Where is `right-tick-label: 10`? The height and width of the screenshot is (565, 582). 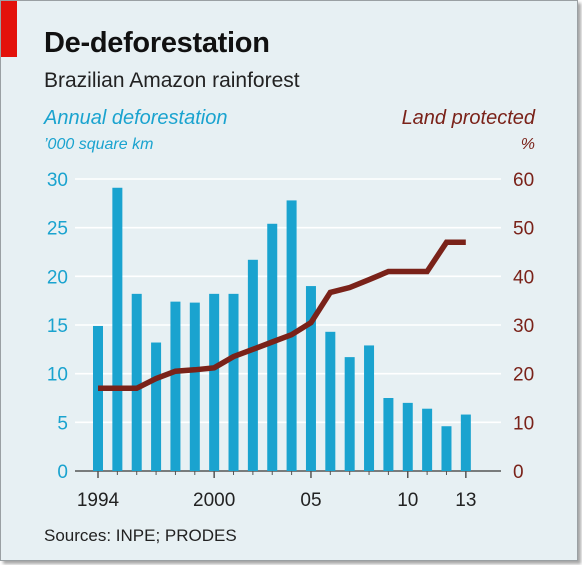
right-tick-label: 10 is located at coordinates (523, 423).